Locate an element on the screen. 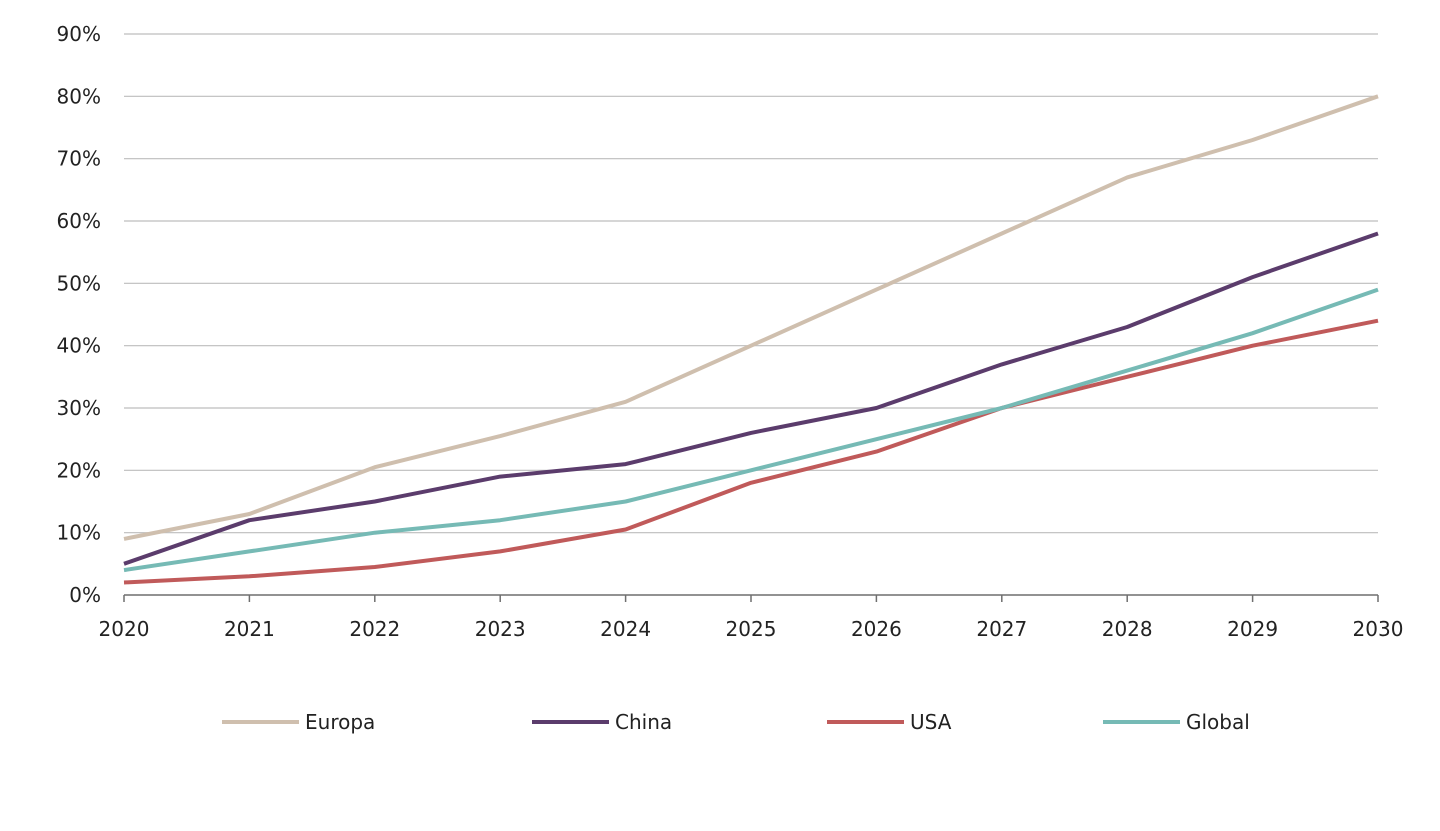 This screenshot has width=1440, height=831. y-tick-label: 30% is located at coordinates (79, 408).